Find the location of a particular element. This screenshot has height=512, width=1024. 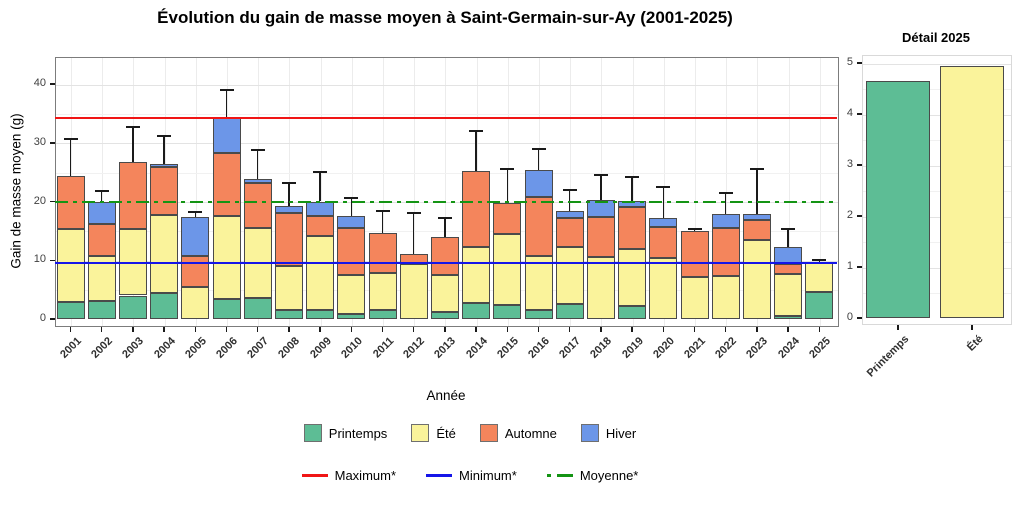

x-tick-label-2012: 2012 is located at coordinates (414, 348).